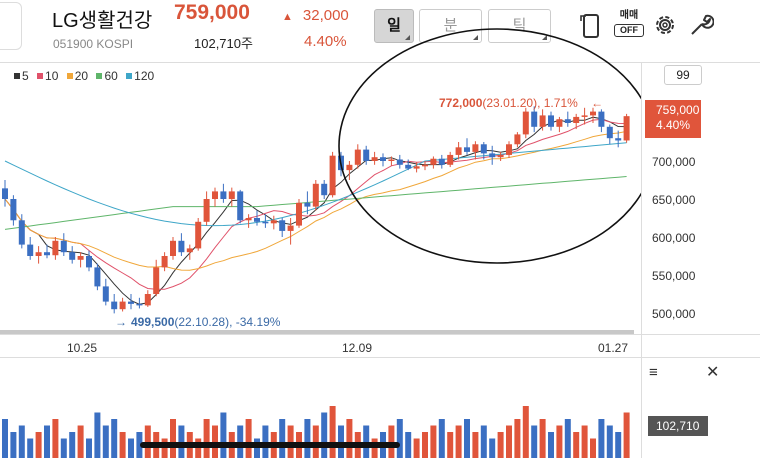  I want to click on trade-toggle: 매매 OFF, so click(629, 23).